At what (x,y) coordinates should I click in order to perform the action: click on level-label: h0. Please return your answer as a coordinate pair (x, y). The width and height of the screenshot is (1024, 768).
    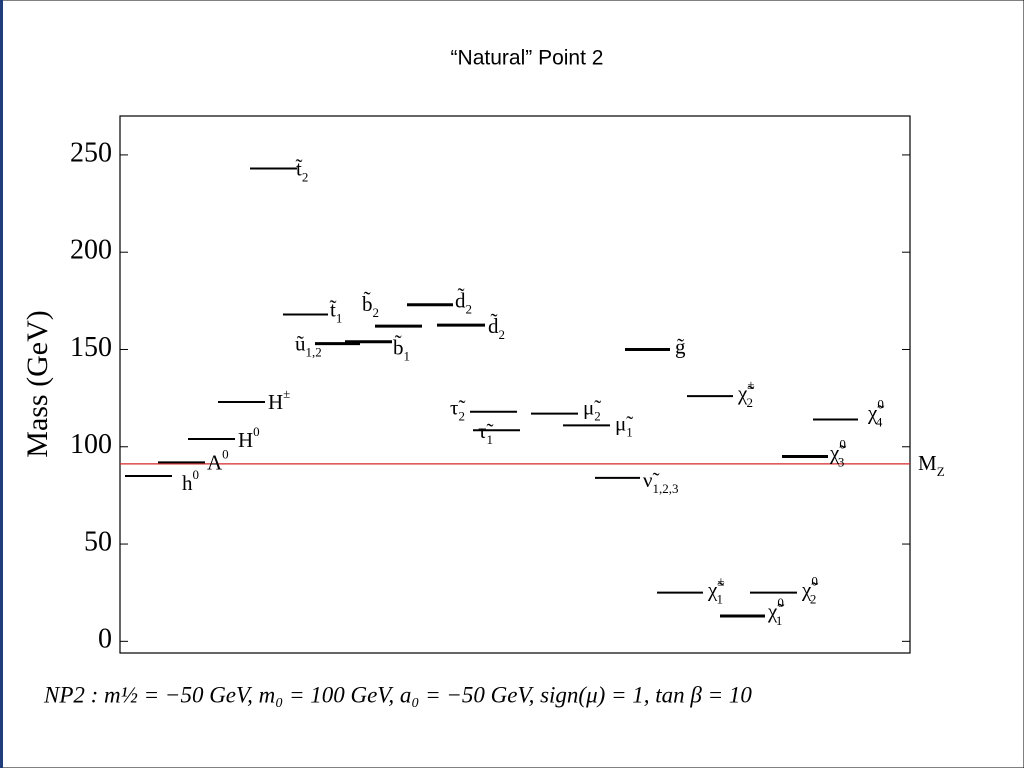
    Looking at the image, I should click on (190, 481).